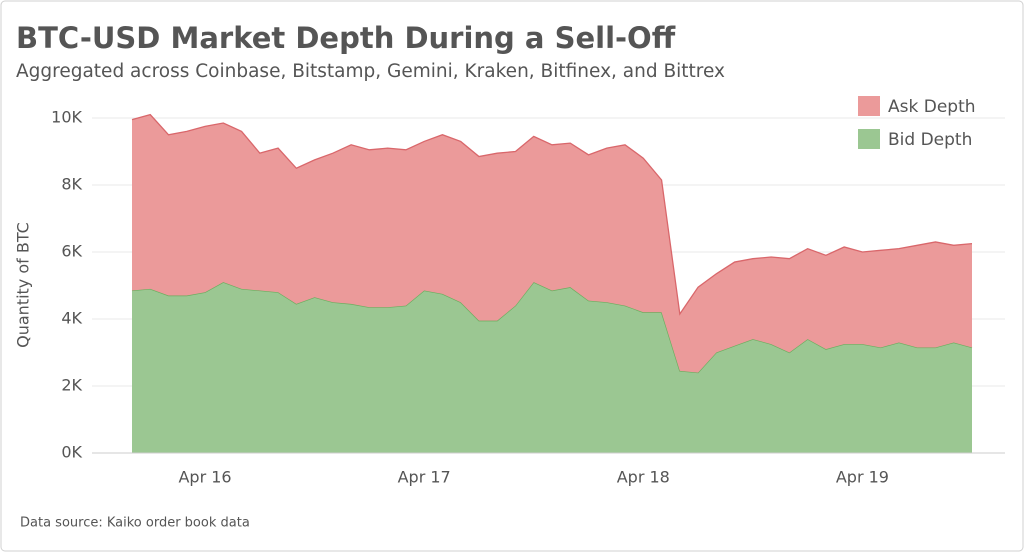 This screenshot has height=552, width=1024. I want to click on x-tick-label: Apr 18, so click(643, 477).